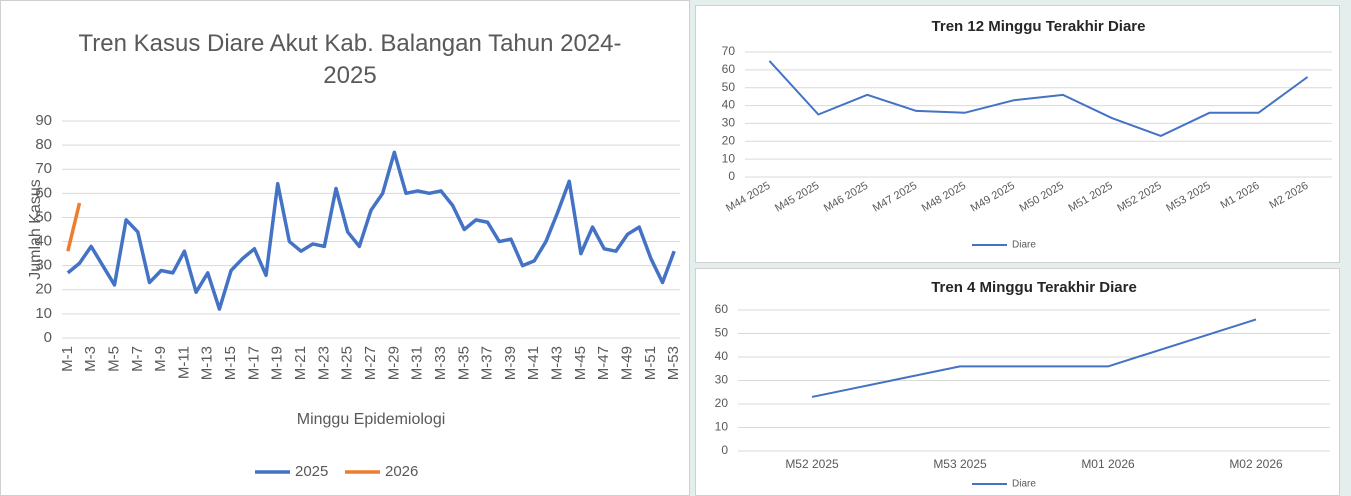 This screenshot has width=1351, height=496. What do you see at coordinates (35, 229) in the screenshot?
I see `y-axis-label: Jumlah Kasus` at bounding box center [35, 229].